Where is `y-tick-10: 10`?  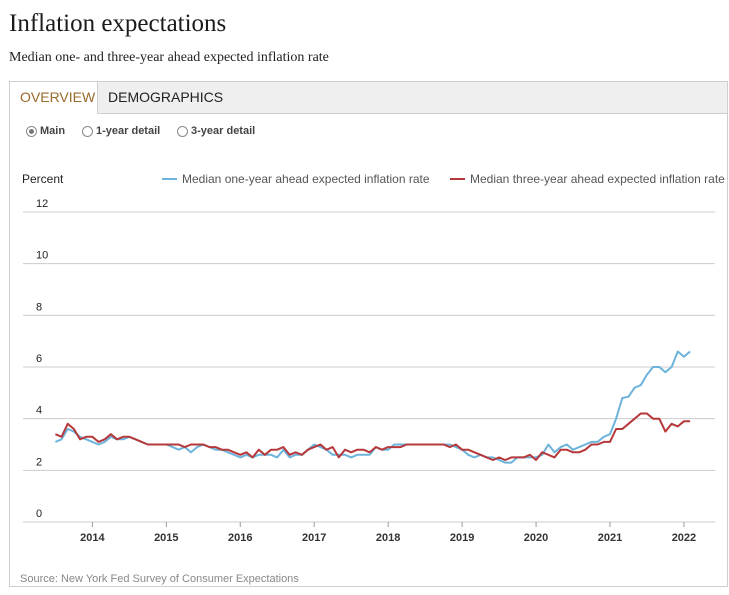
y-tick-10: 10 is located at coordinates (42, 256).